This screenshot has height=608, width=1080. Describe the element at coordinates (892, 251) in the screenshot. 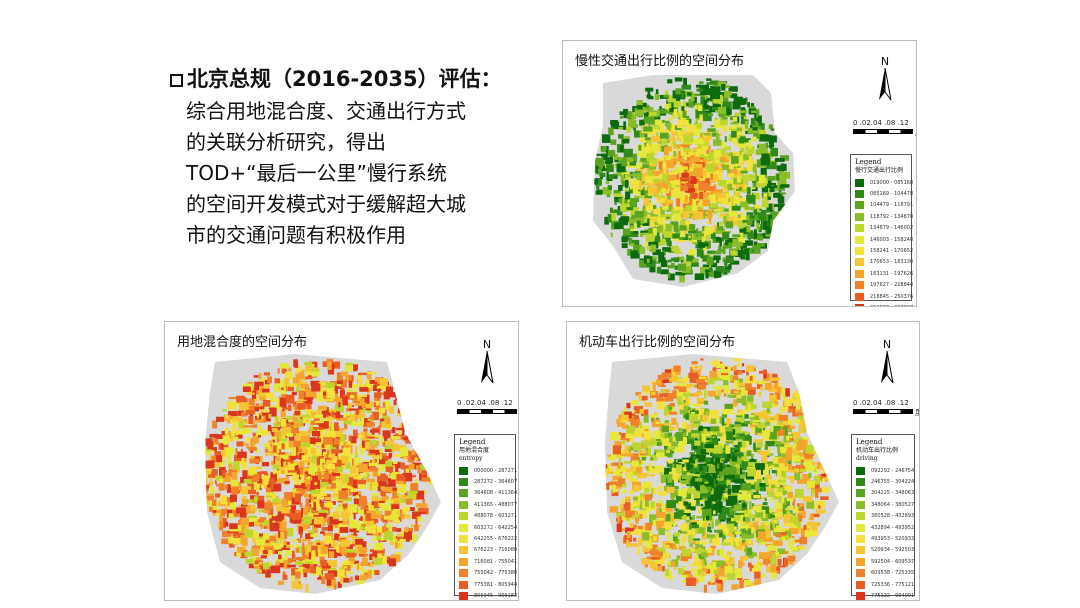

I see `legend-range-label: 158241 - 170652` at that location.